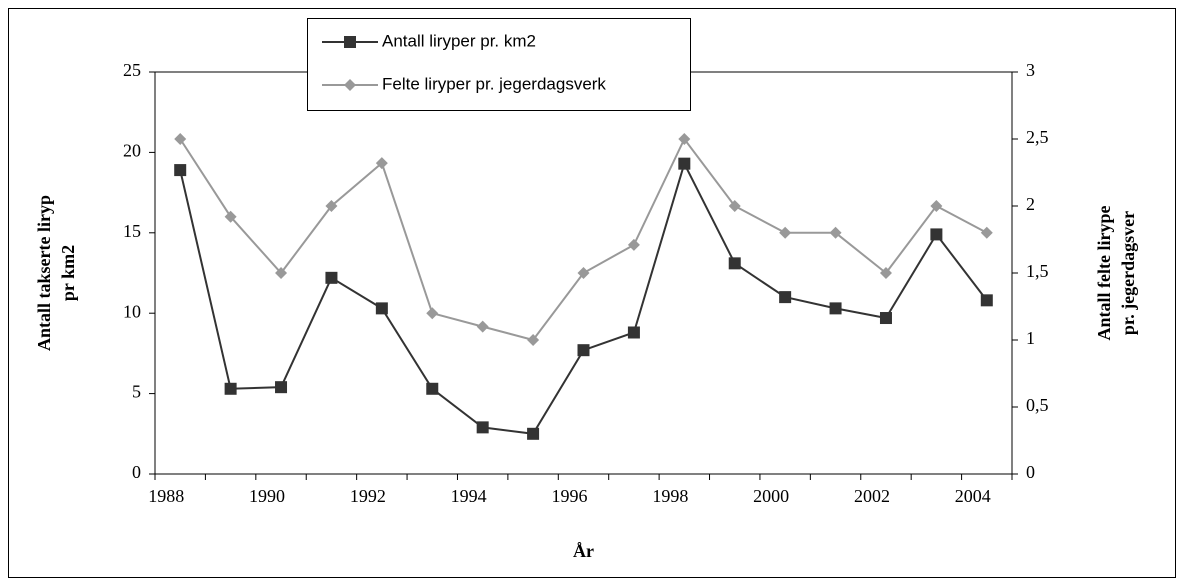  What do you see at coordinates (469, 496) in the screenshot?
I see `x-tick-label: 1994` at bounding box center [469, 496].